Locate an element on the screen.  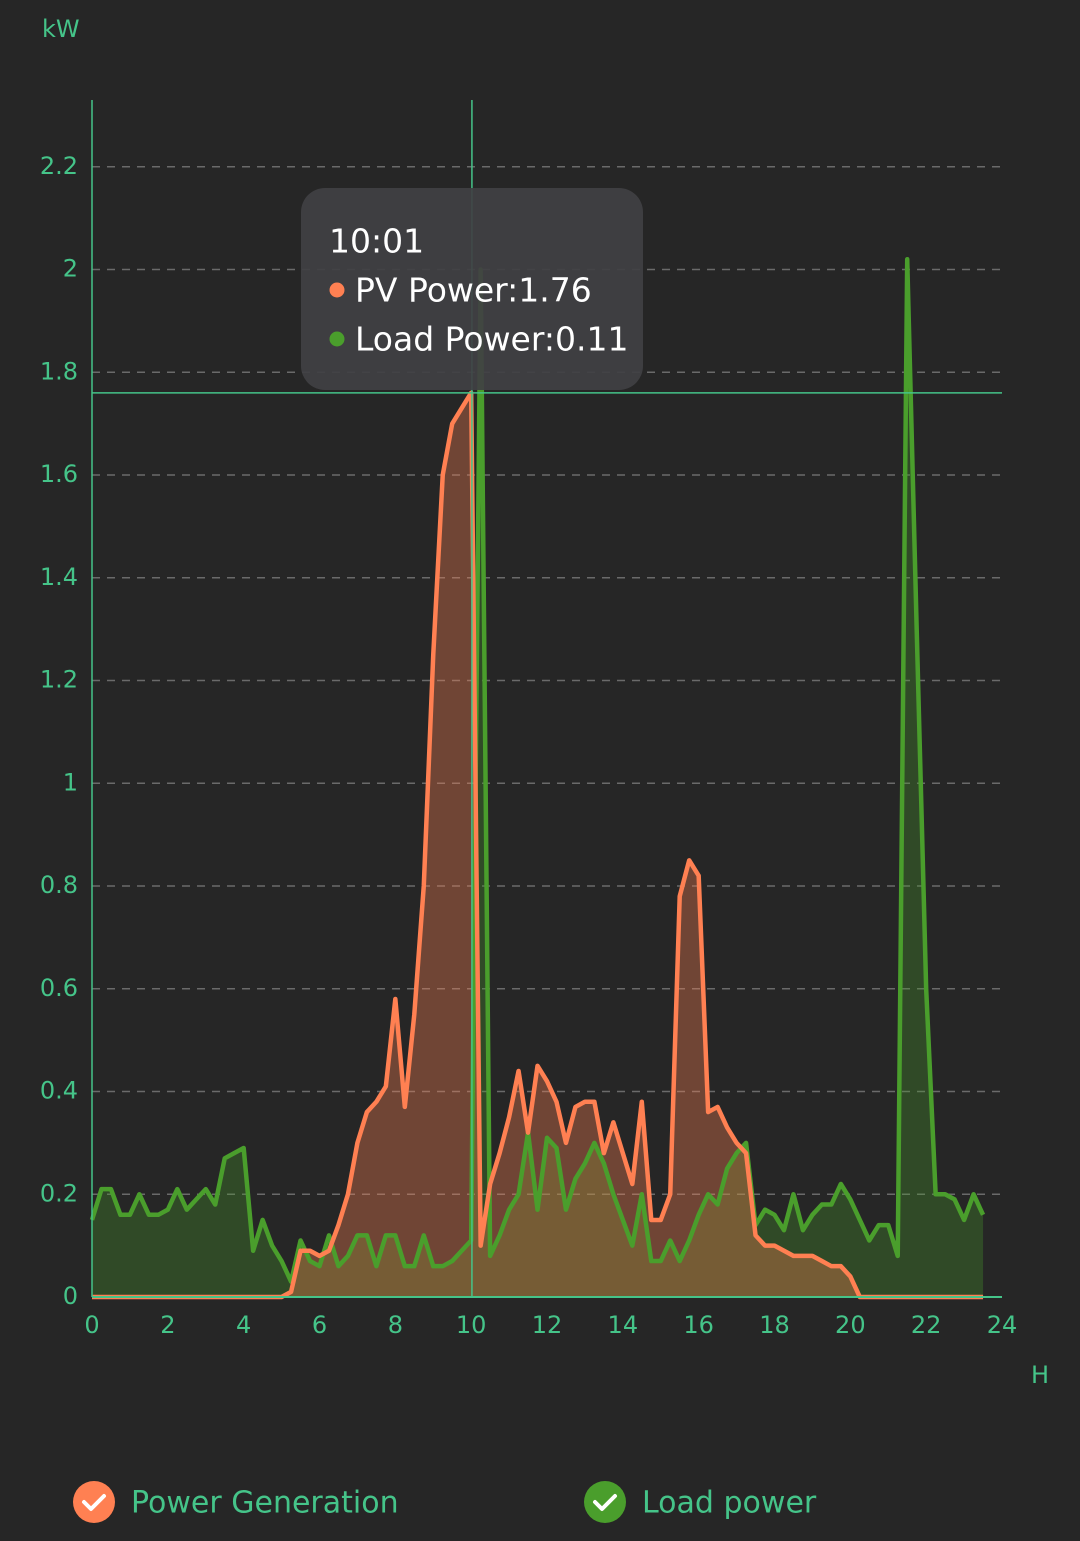
y-tick-label: 2 is located at coordinates (70, 269).